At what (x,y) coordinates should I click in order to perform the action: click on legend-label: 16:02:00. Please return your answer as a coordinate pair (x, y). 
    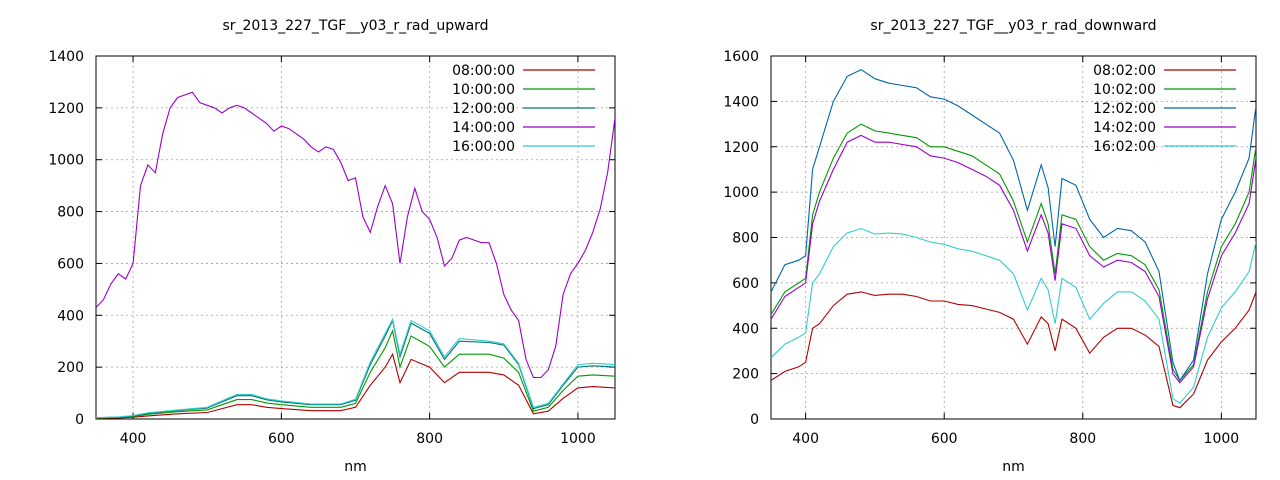
    Looking at the image, I should click on (1124, 147).